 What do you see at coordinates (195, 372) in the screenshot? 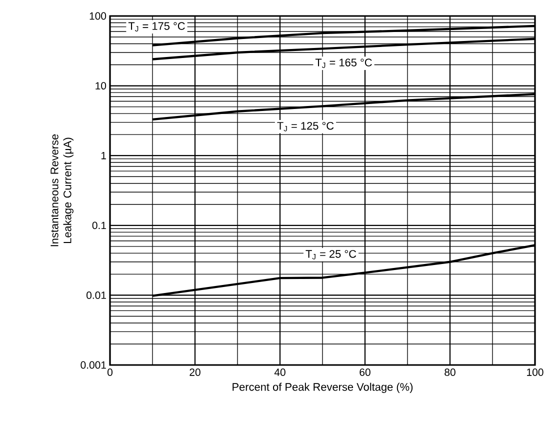
I see `x-tick-label: 20` at bounding box center [195, 372].